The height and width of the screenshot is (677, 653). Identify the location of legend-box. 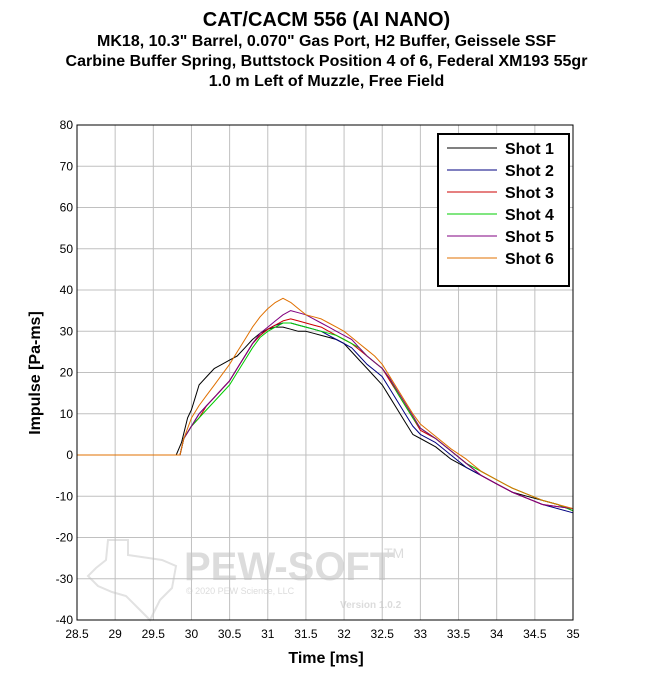
(503, 210).